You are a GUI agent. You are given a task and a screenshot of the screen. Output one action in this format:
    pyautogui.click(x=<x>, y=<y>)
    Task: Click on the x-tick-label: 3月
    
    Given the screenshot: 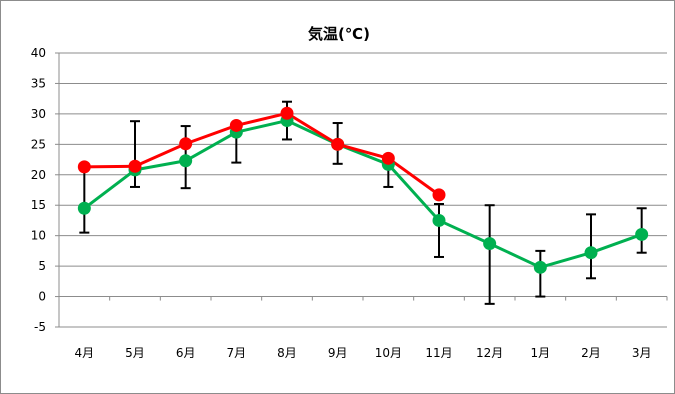 What is the action you would take?
    pyautogui.click(x=642, y=353)
    